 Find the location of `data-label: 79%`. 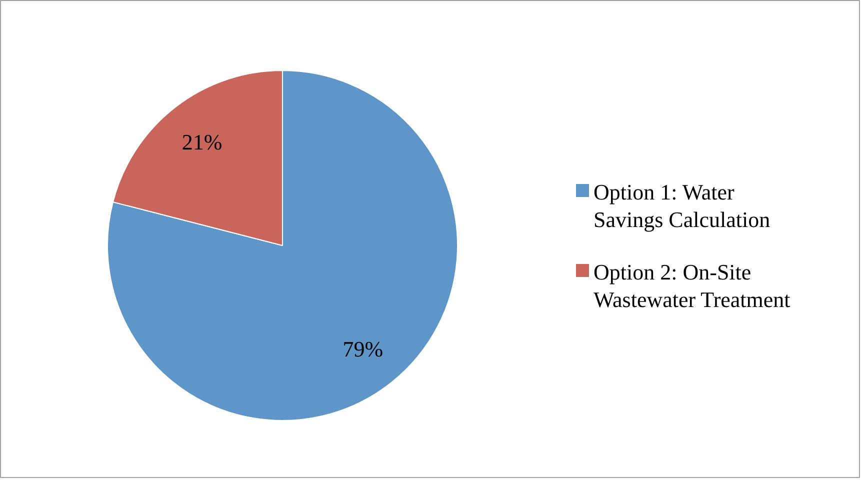

data-label: 79% is located at coordinates (363, 349).